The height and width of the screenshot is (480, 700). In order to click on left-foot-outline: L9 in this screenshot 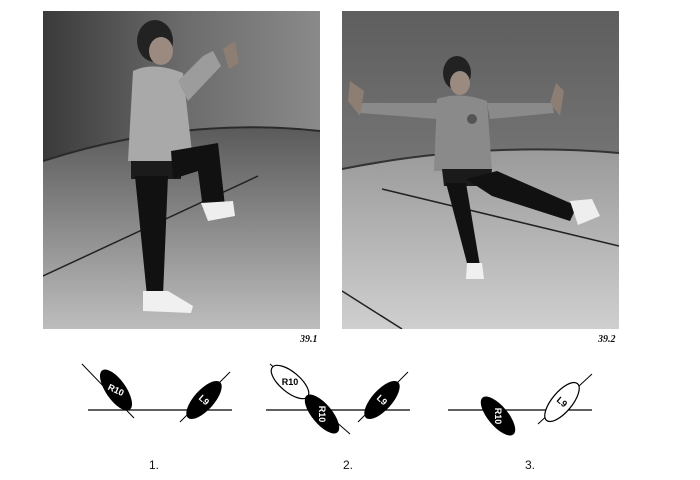, I will do `click(562, 402)`.